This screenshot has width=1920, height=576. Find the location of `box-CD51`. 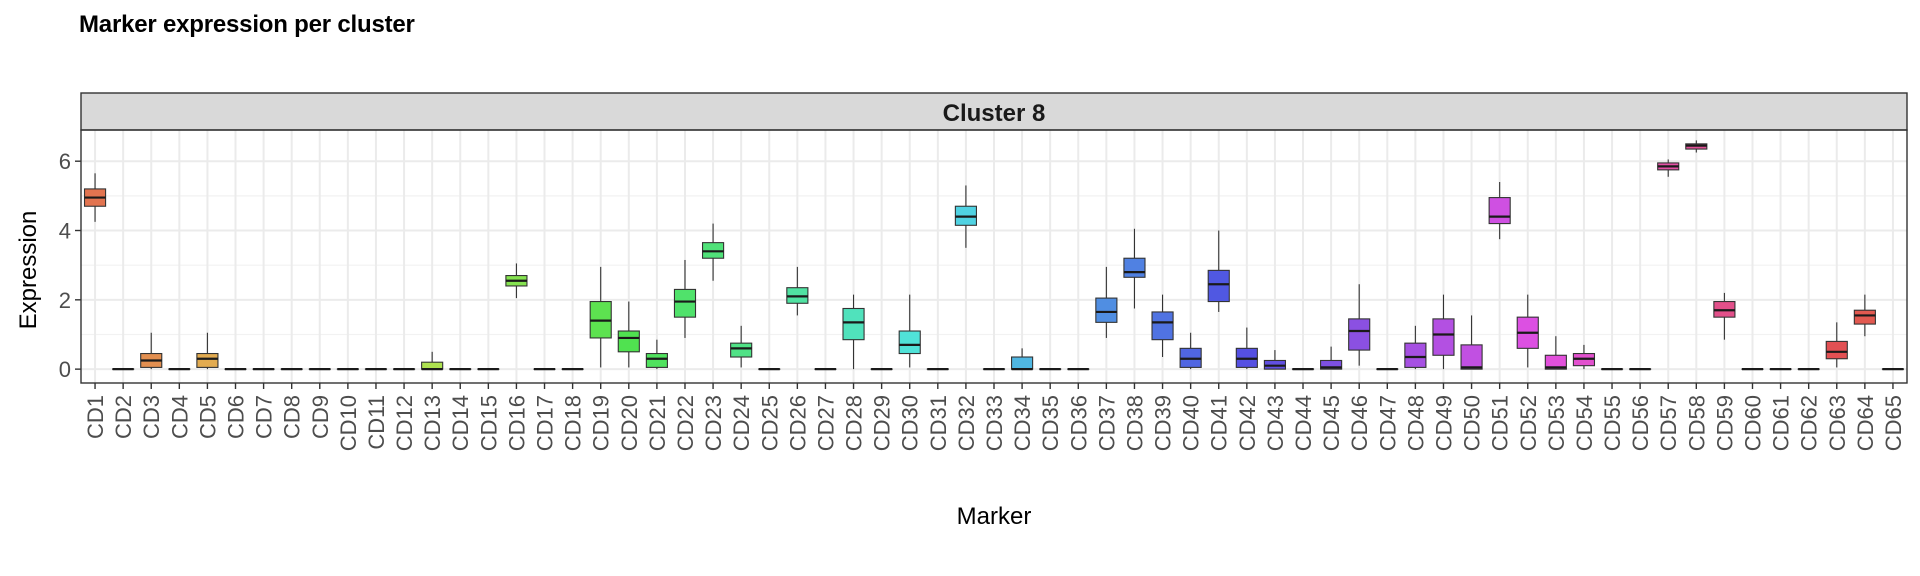

box-CD51 is located at coordinates (1499, 210).